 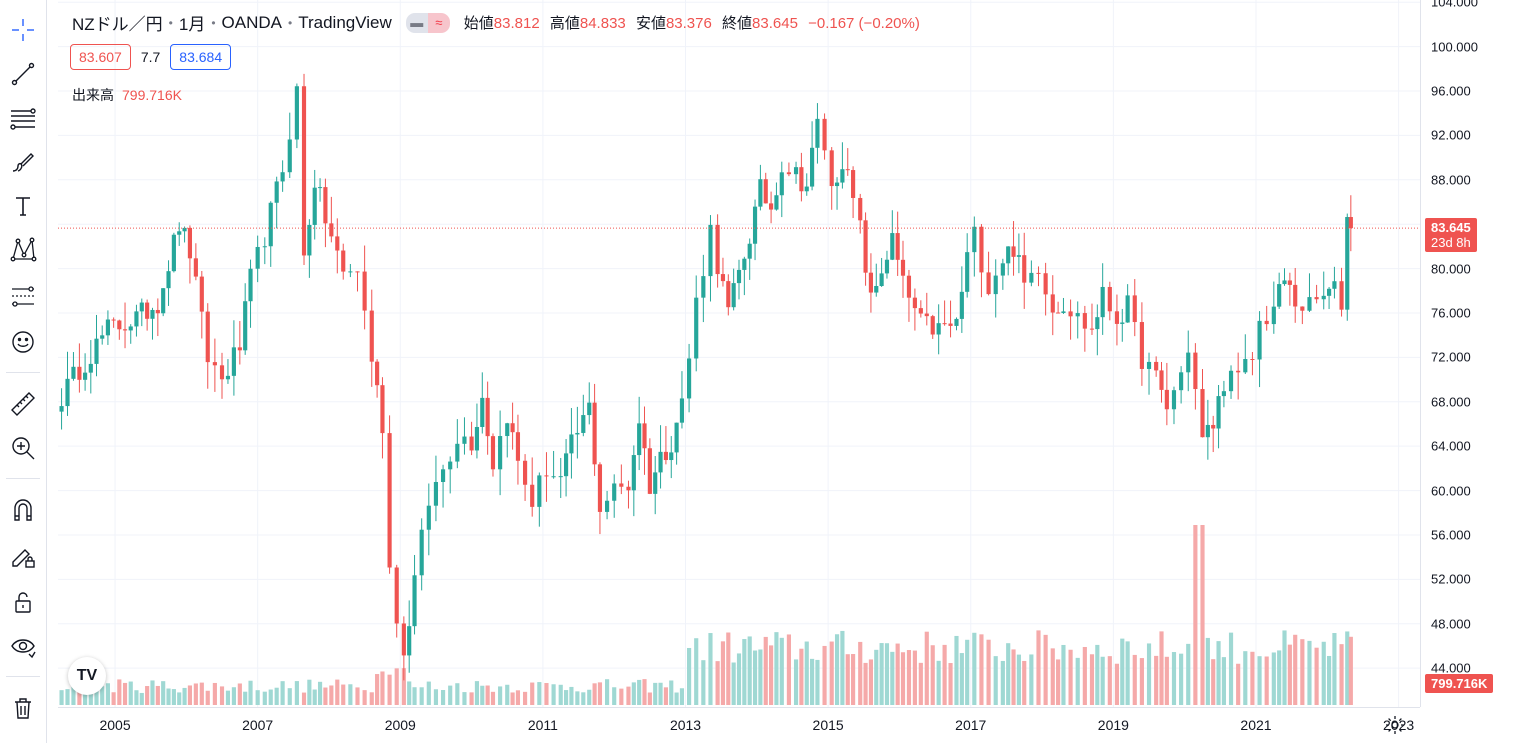 I want to click on symbol-name: NZドル／円, so click(x=117, y=24).